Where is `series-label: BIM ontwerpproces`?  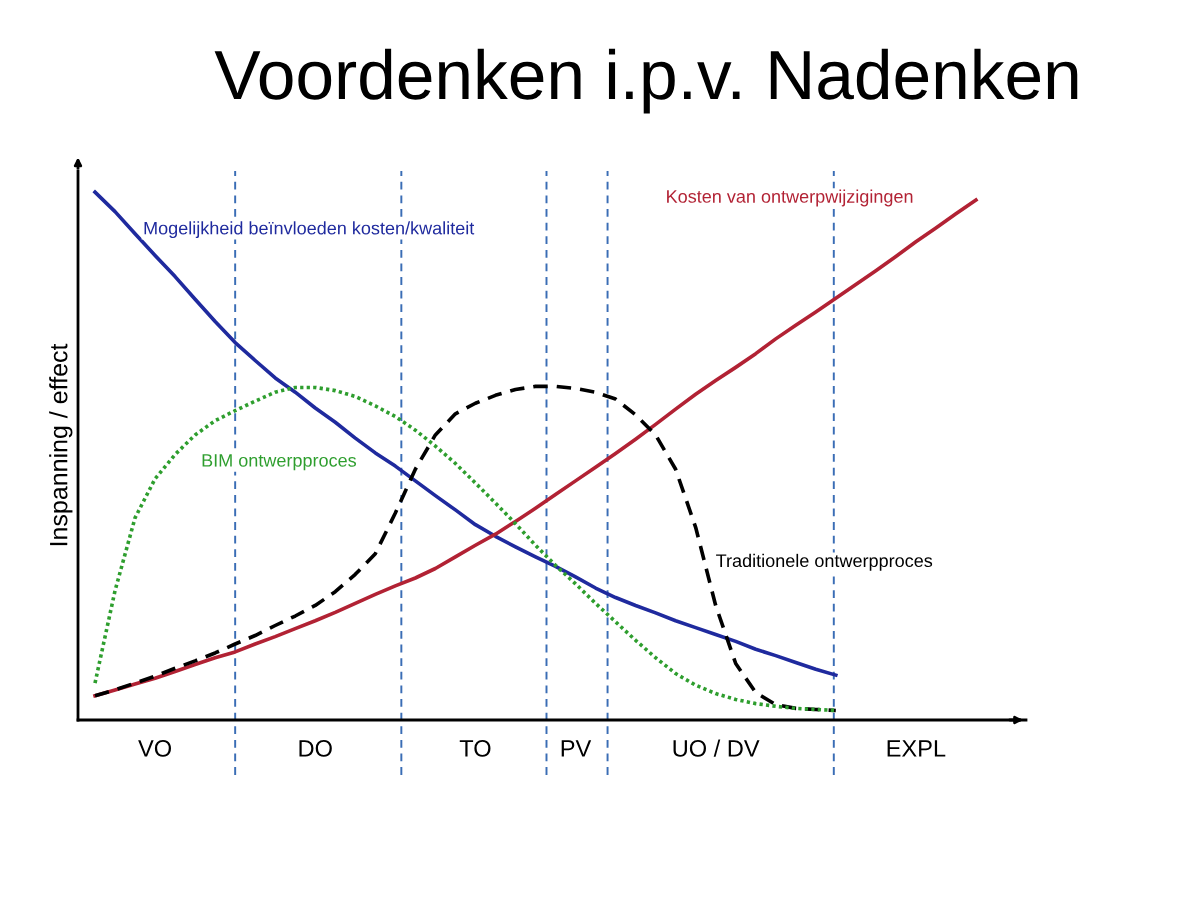
series-label: BIM ontwerpproces is located at coordinates (279, 462).